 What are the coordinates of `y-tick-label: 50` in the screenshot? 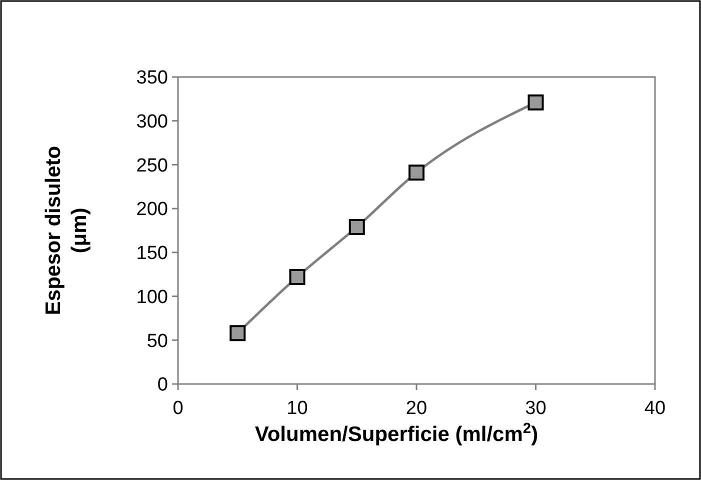 It's located at (157, 341).